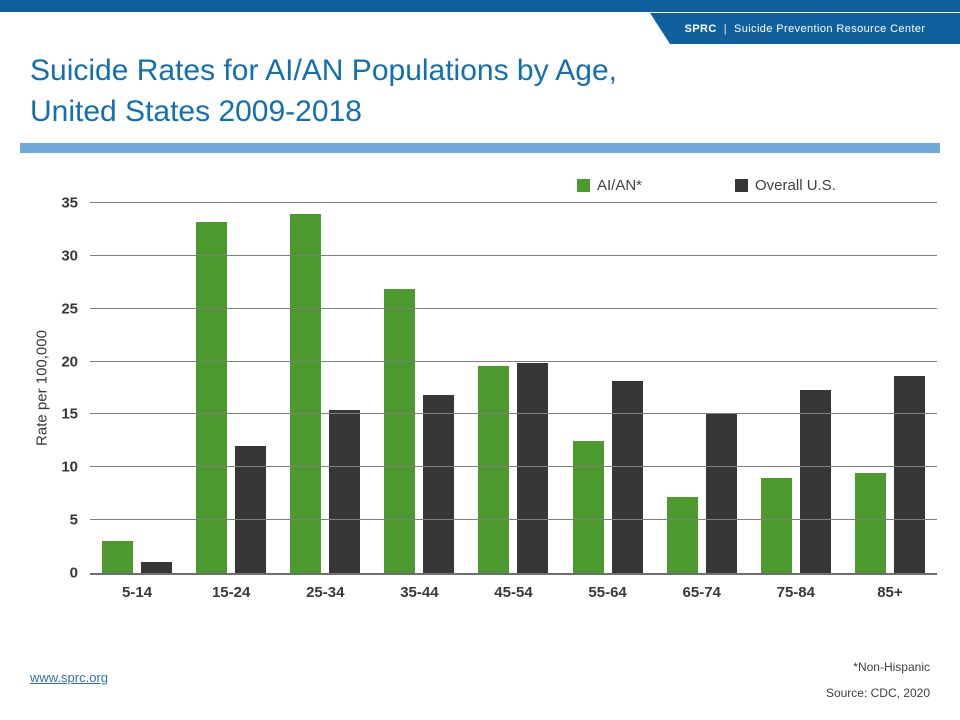 Image resolution: width=960 pixels, height=720 pixels. Describe the element at coordinates (870, 522) in the screenshot. I see `bar-ai-an-85+` at that location.